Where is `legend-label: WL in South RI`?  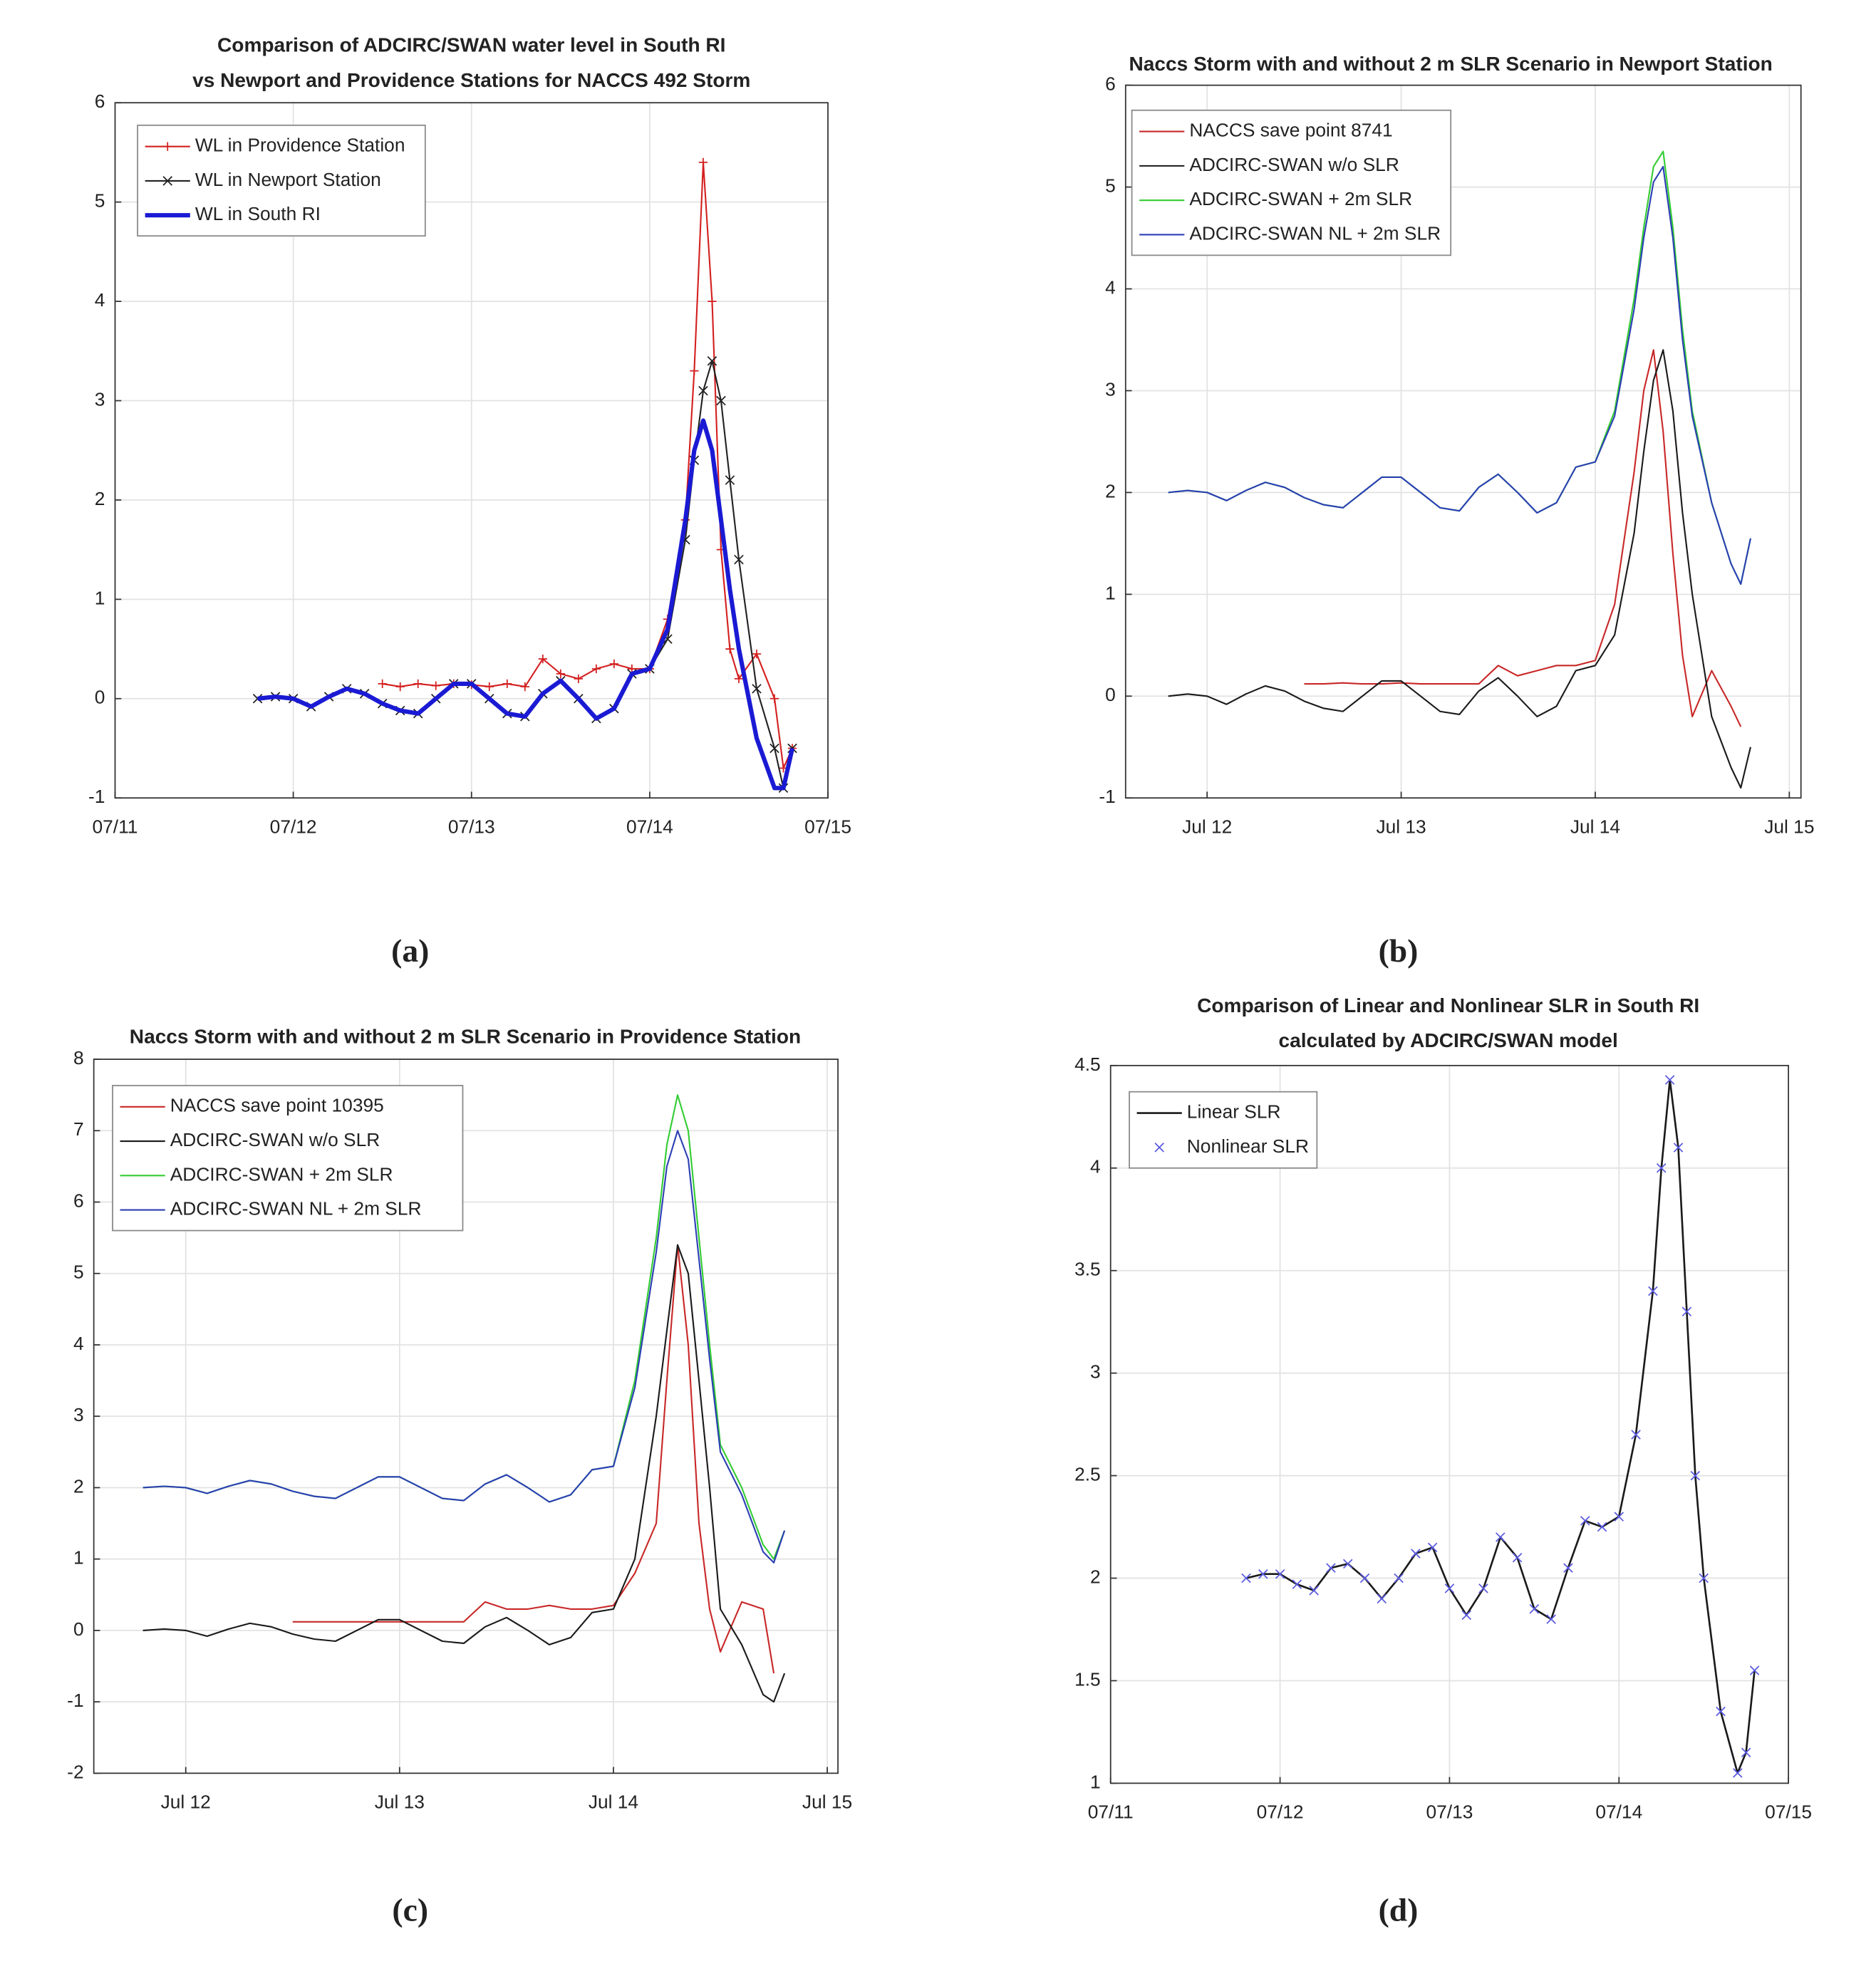 legend-label: WL in South RI is located at coordinates (258, 213).